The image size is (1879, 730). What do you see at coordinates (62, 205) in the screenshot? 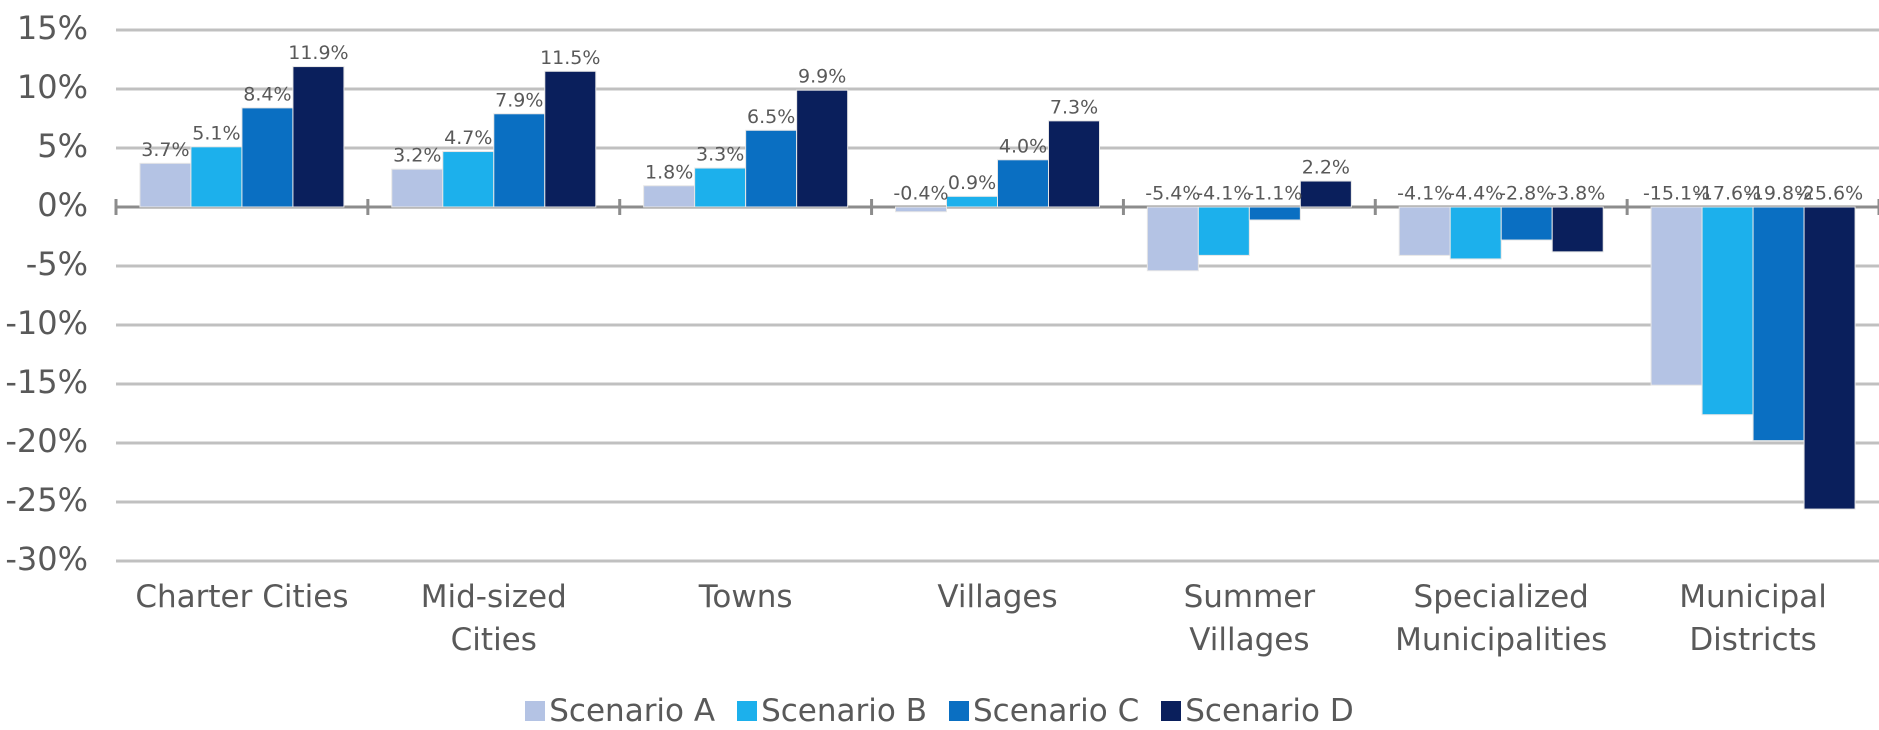
I see `y-tick-label: 0%` at bounding box center [62, 205].